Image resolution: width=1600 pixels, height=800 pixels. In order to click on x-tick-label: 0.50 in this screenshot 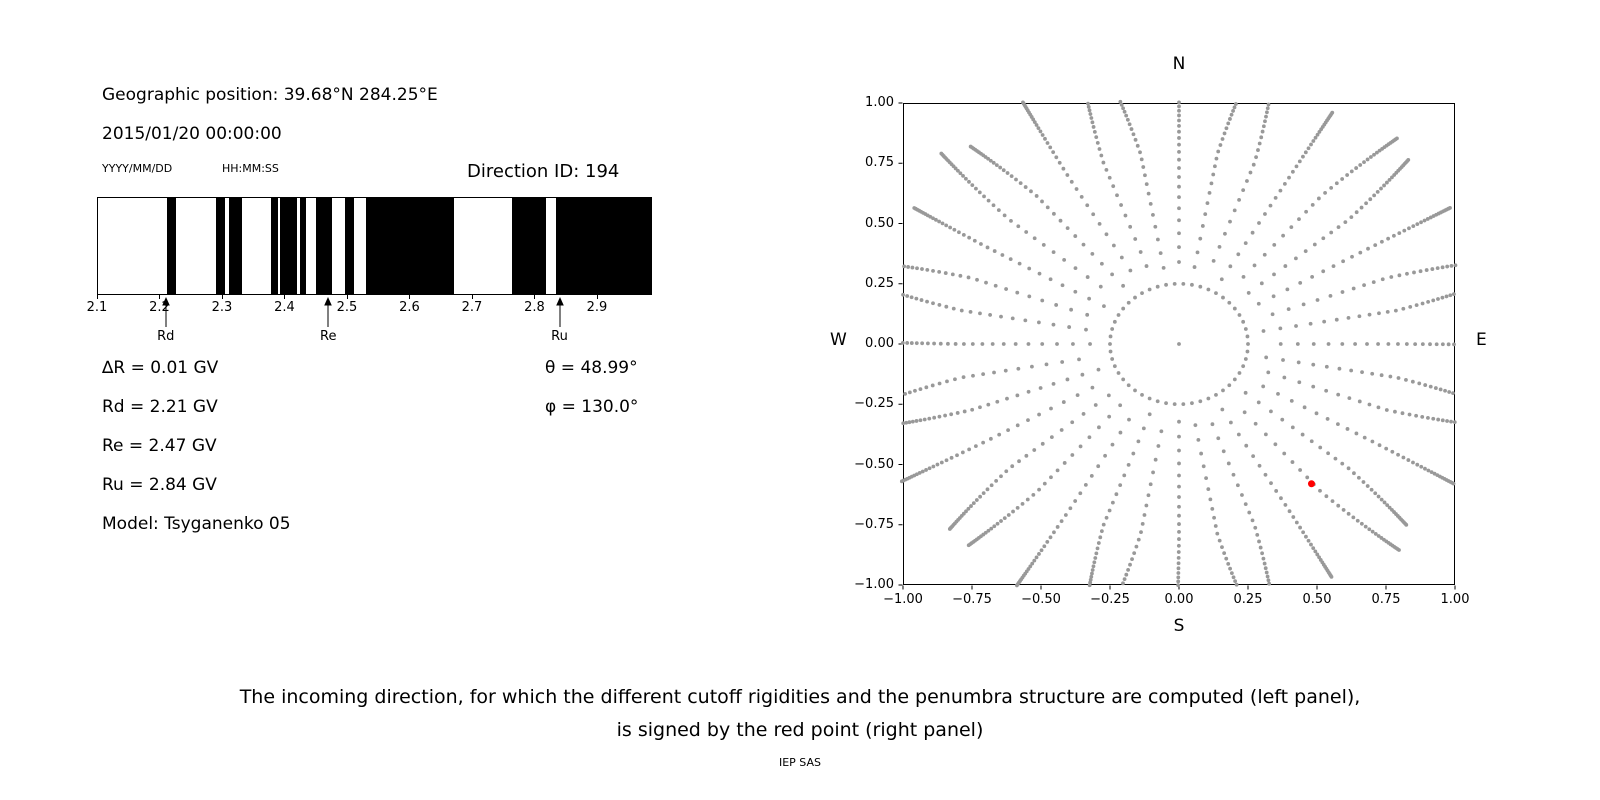, I will do `click(1317, 599)`.